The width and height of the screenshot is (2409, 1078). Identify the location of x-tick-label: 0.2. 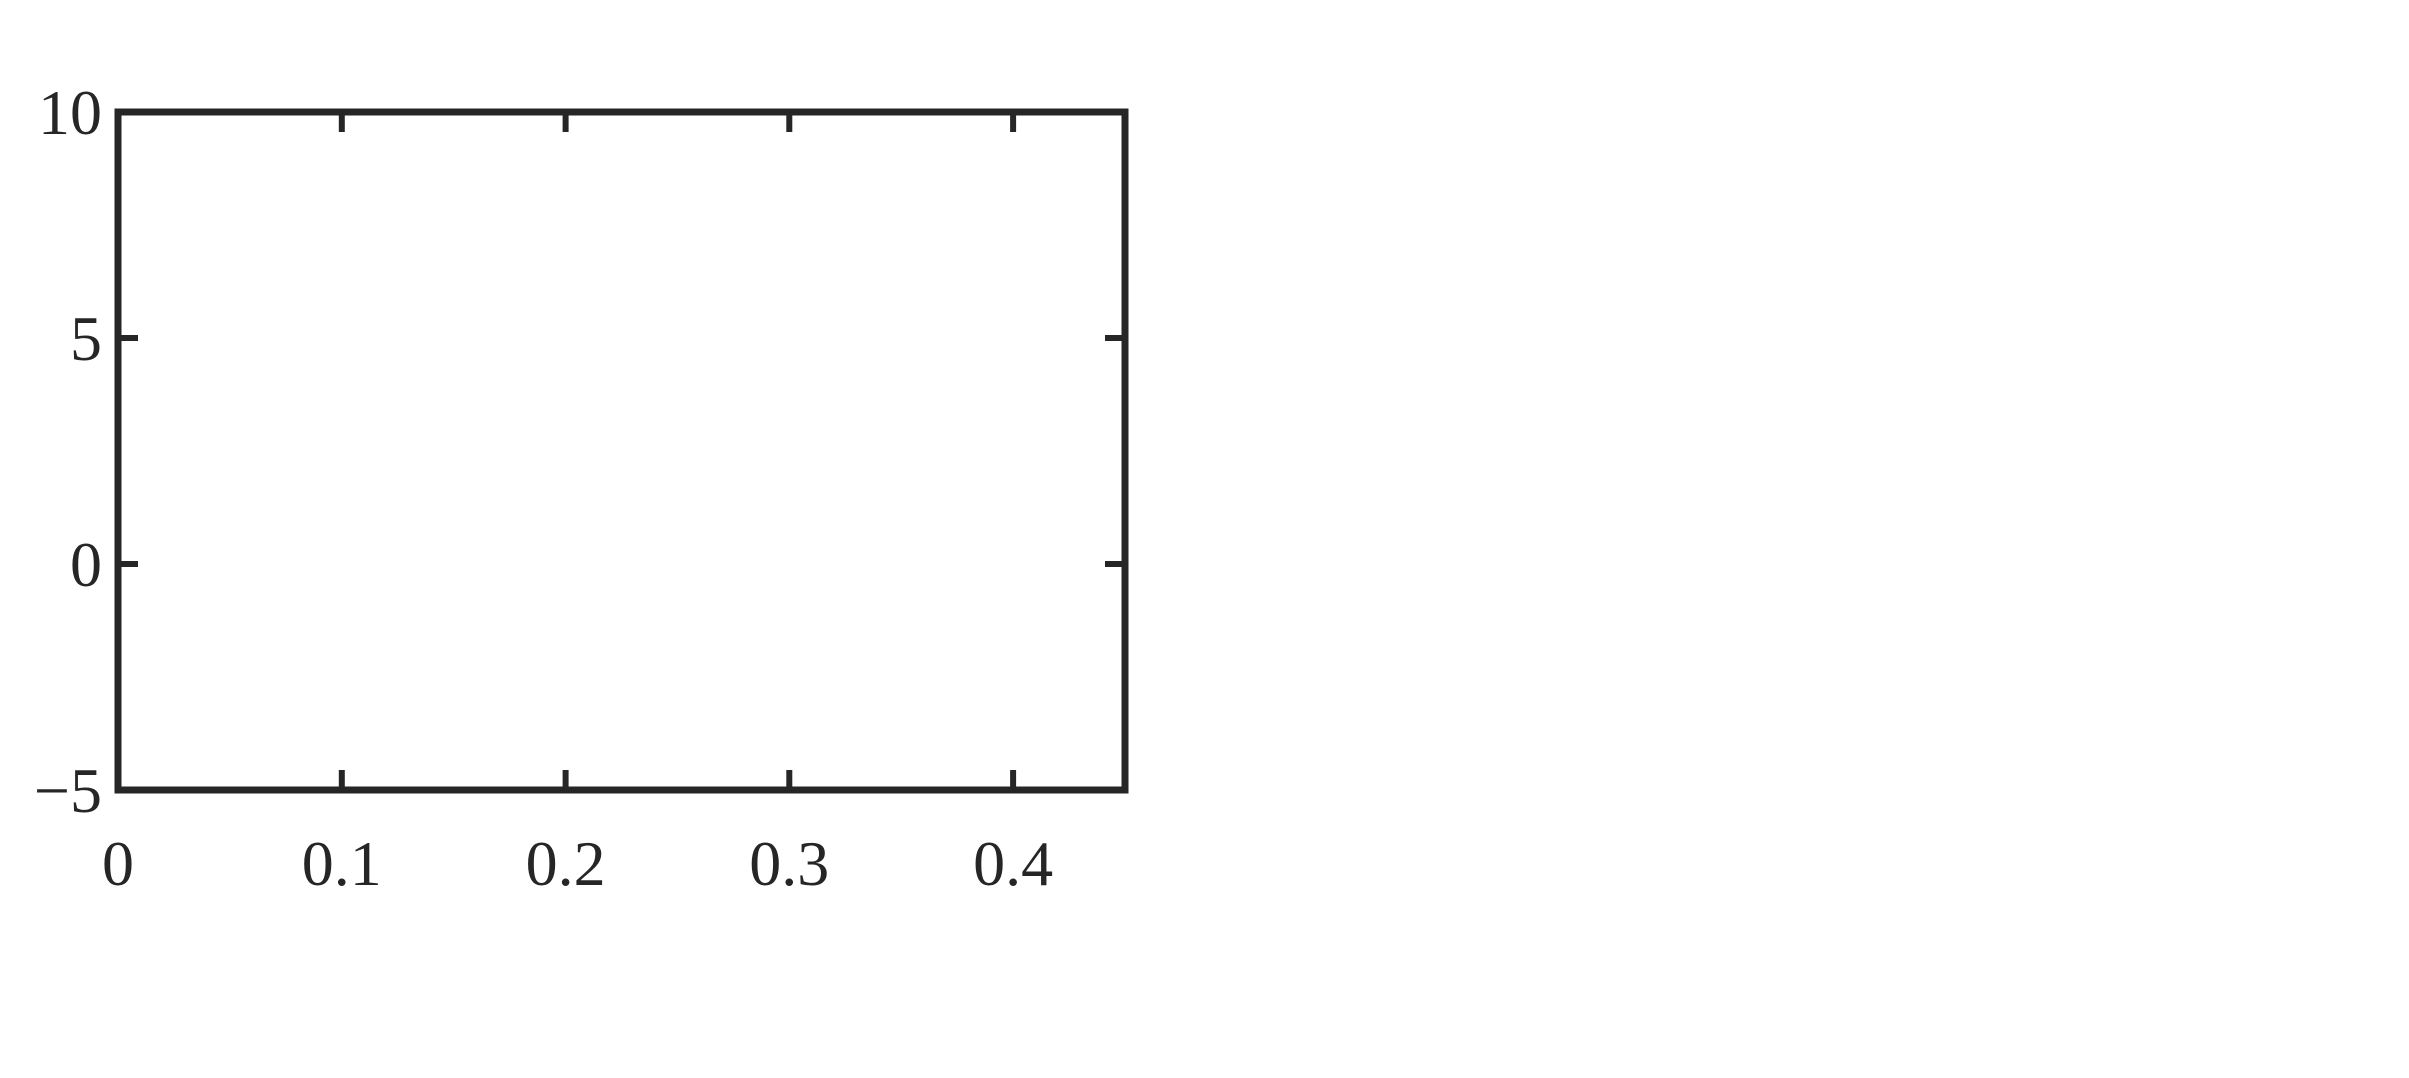
(566, 863).